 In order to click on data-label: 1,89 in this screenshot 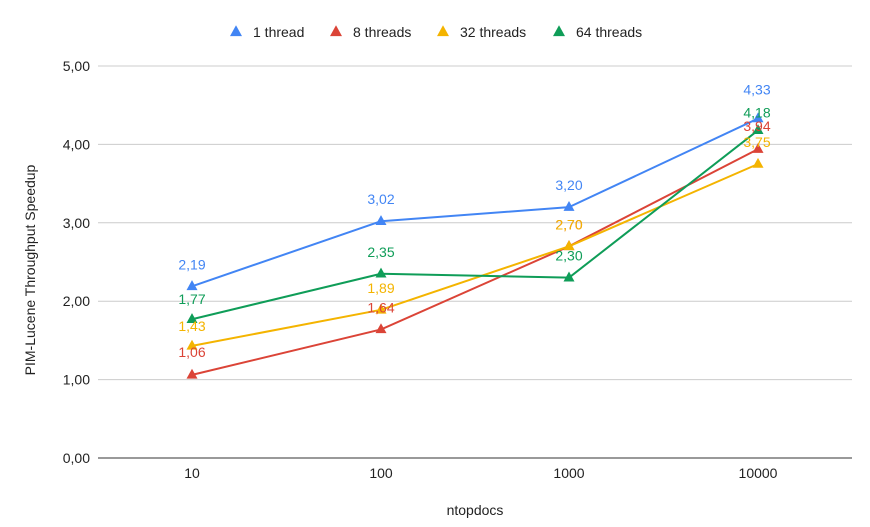, I will do `click(380, 288)`.